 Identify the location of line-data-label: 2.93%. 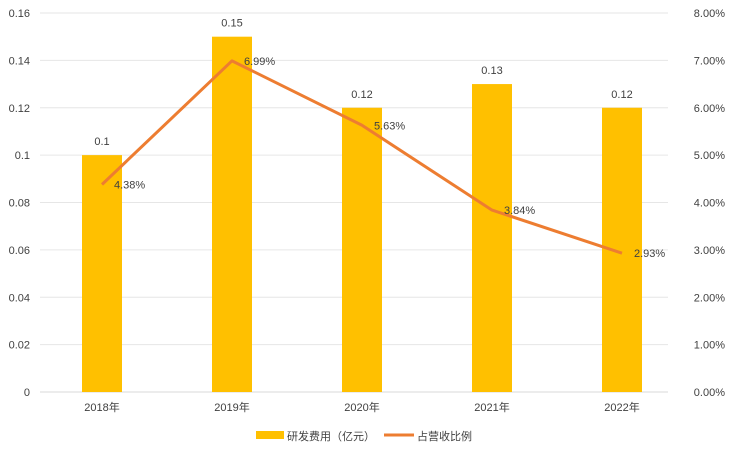
(649, 254).